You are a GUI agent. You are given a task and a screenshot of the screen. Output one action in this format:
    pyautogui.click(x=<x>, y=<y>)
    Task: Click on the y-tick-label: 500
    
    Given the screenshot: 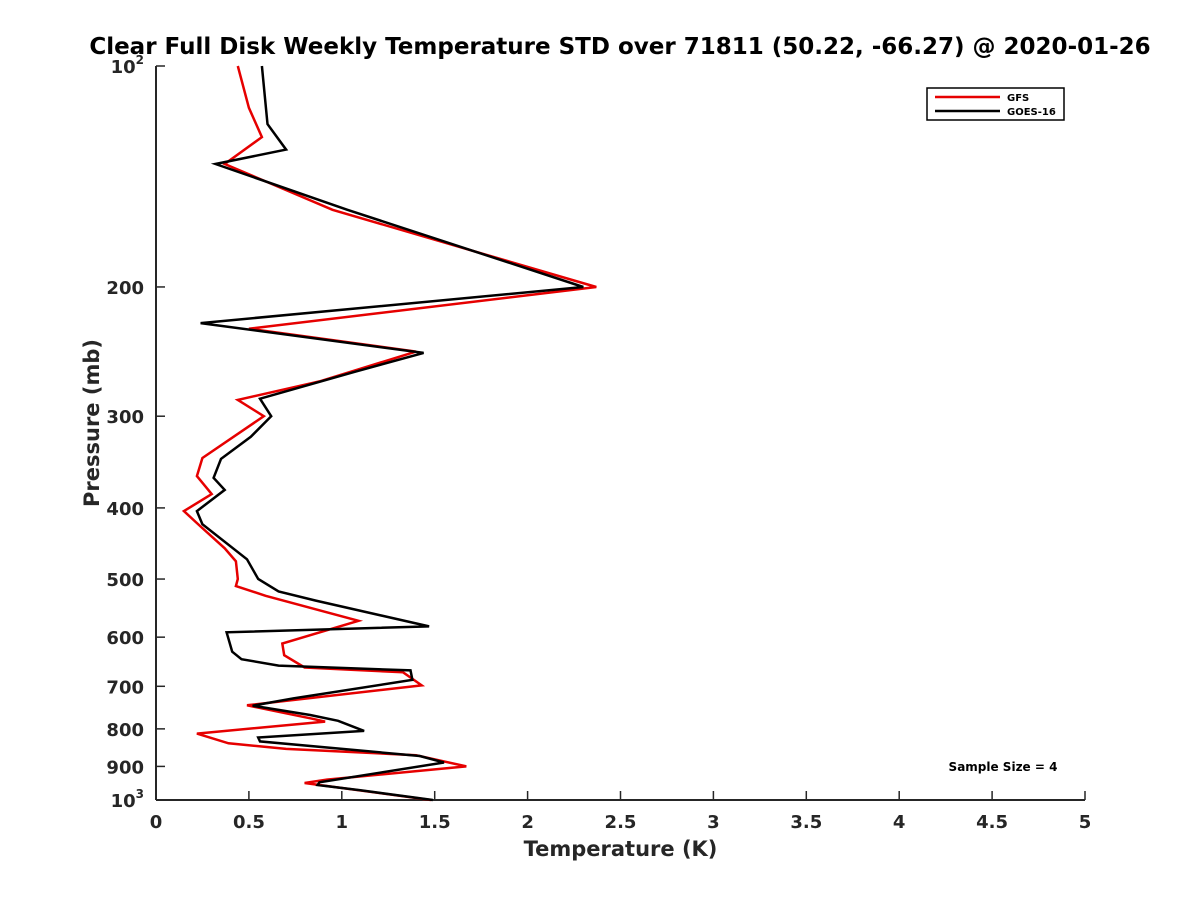 What is the action you would take?
    pyautogui.click(x=125, y=580)
    